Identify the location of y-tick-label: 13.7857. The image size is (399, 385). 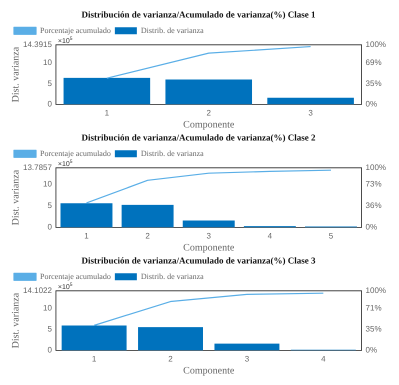
(37, 167).